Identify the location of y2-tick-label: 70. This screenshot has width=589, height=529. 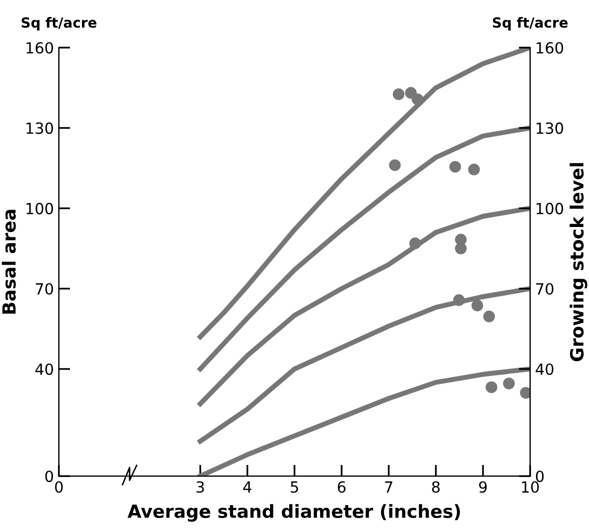
(545, 289).